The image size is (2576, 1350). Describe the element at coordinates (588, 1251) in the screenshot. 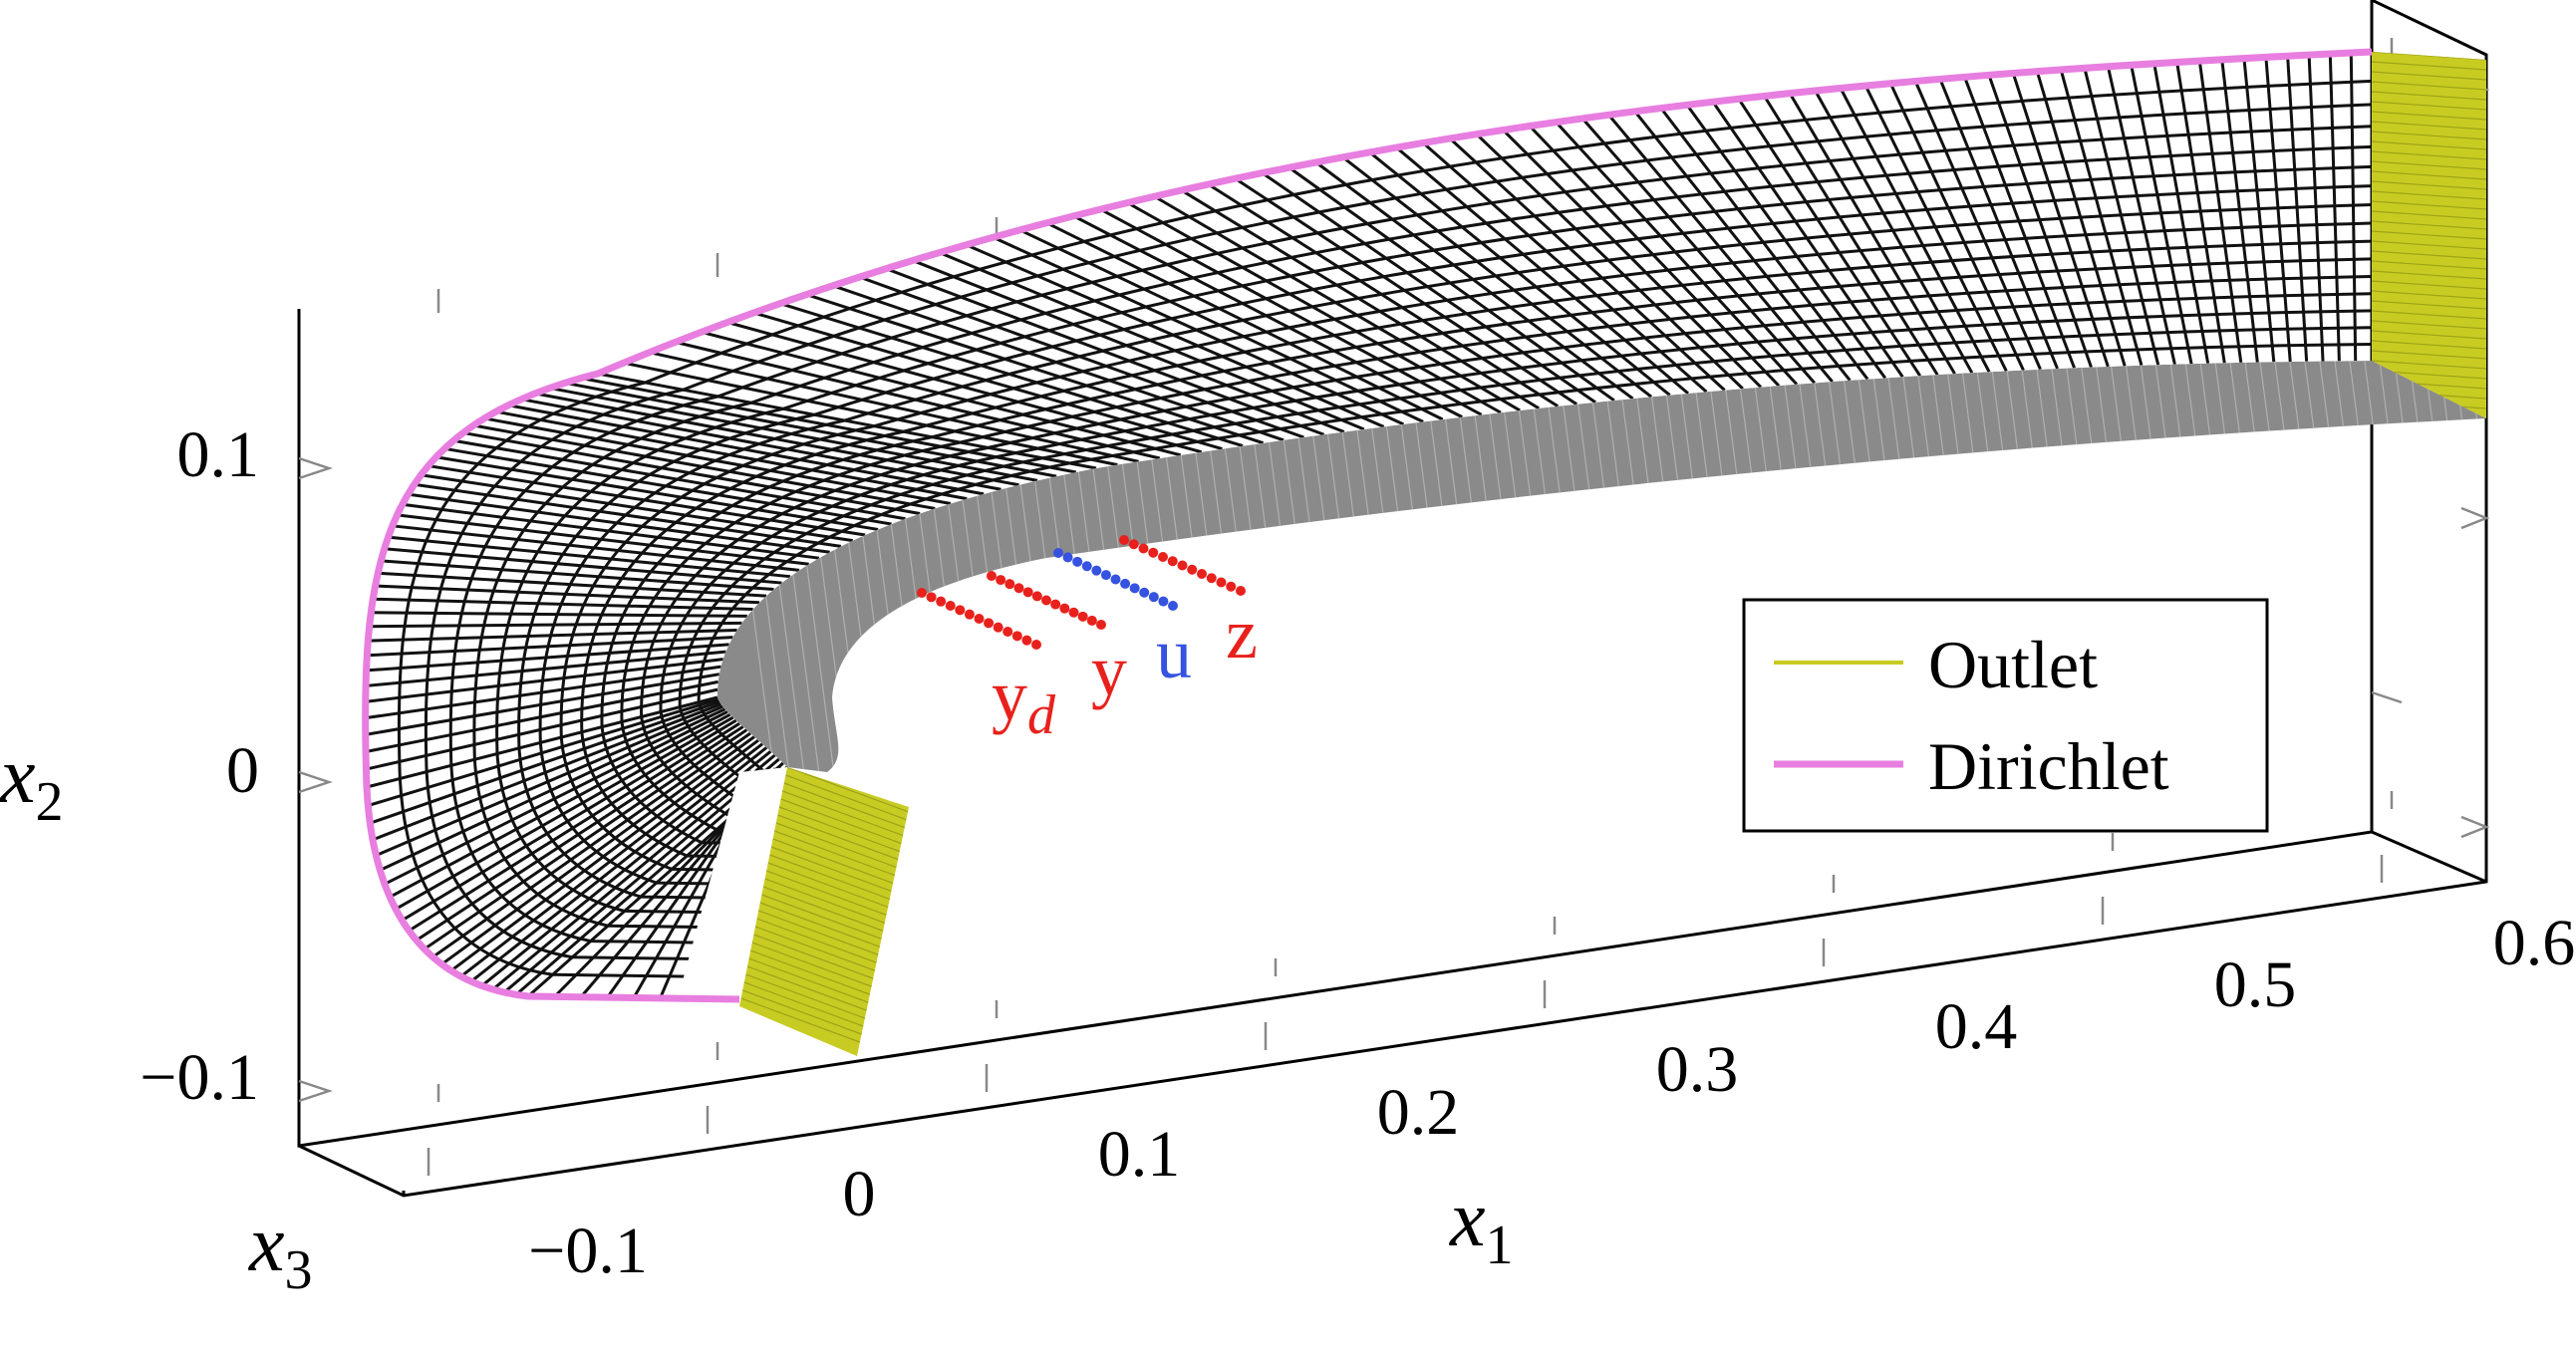

I see `x3-tick: −0.1` at that location.